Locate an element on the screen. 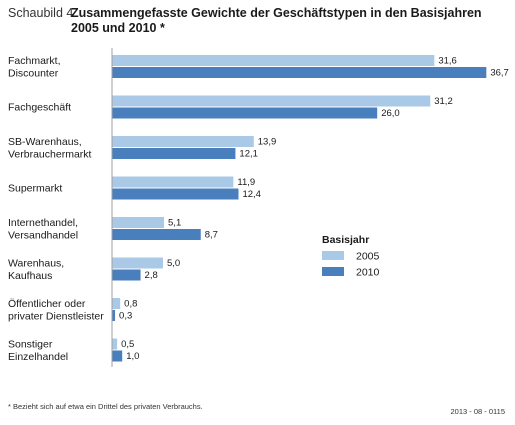 This screenshot has width=515, height=425. value-label-2005: 11,9 is located at coordinates (246, 182).